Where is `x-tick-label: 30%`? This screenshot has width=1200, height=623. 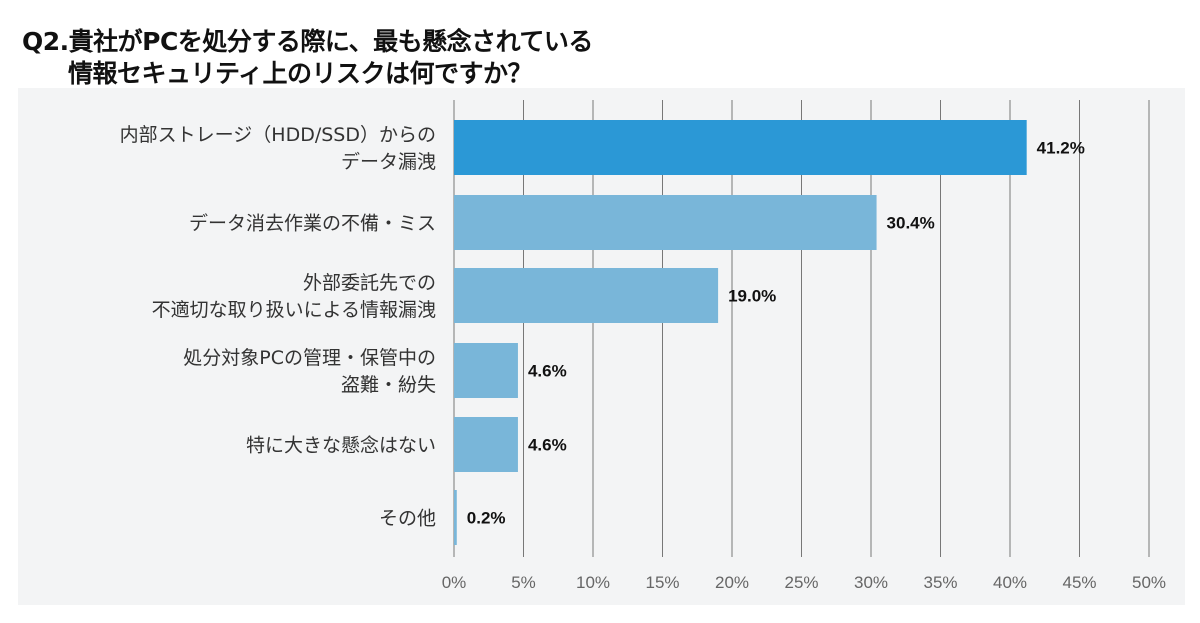 x-tick-label: 30% is located at coordinates (871, 582).